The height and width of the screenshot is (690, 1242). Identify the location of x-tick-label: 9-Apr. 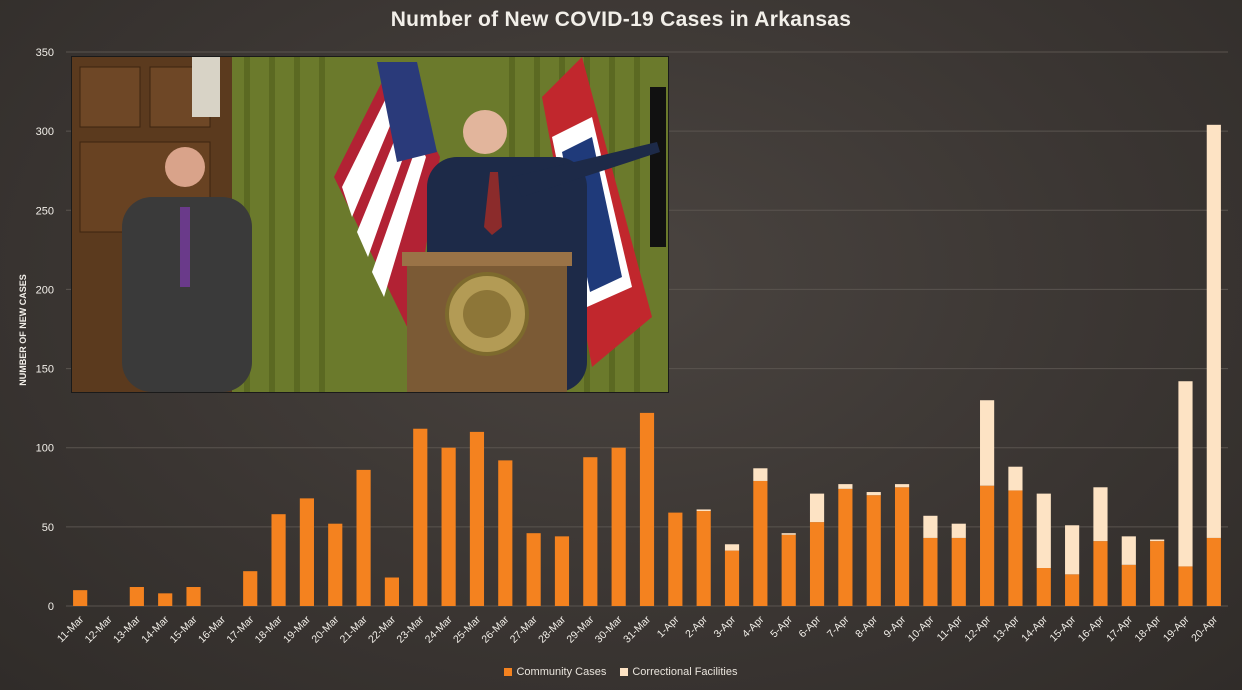
(895, 626).